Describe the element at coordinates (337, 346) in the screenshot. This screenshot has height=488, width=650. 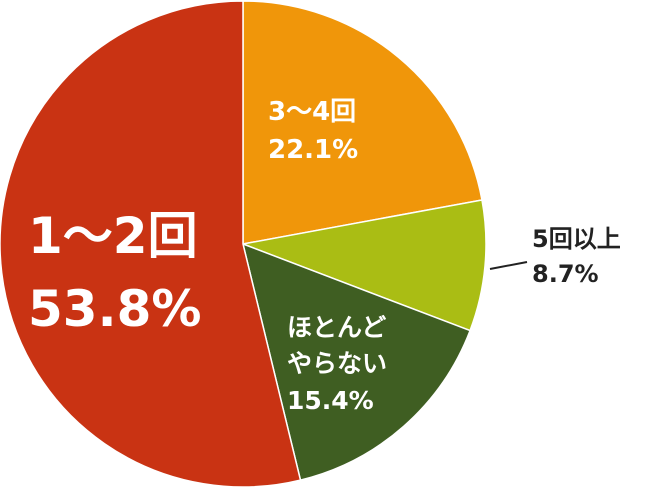
I see `category-label: ほとんどやらない` at that location.